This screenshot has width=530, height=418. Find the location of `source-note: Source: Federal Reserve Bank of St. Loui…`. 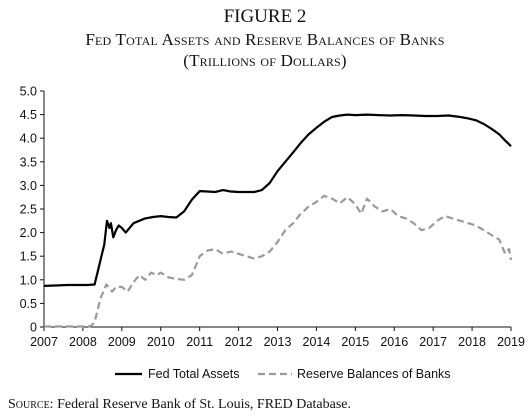

source-note: Source: Federal Reserve Bank of St. Loui… is located at coordinates (179, 404).